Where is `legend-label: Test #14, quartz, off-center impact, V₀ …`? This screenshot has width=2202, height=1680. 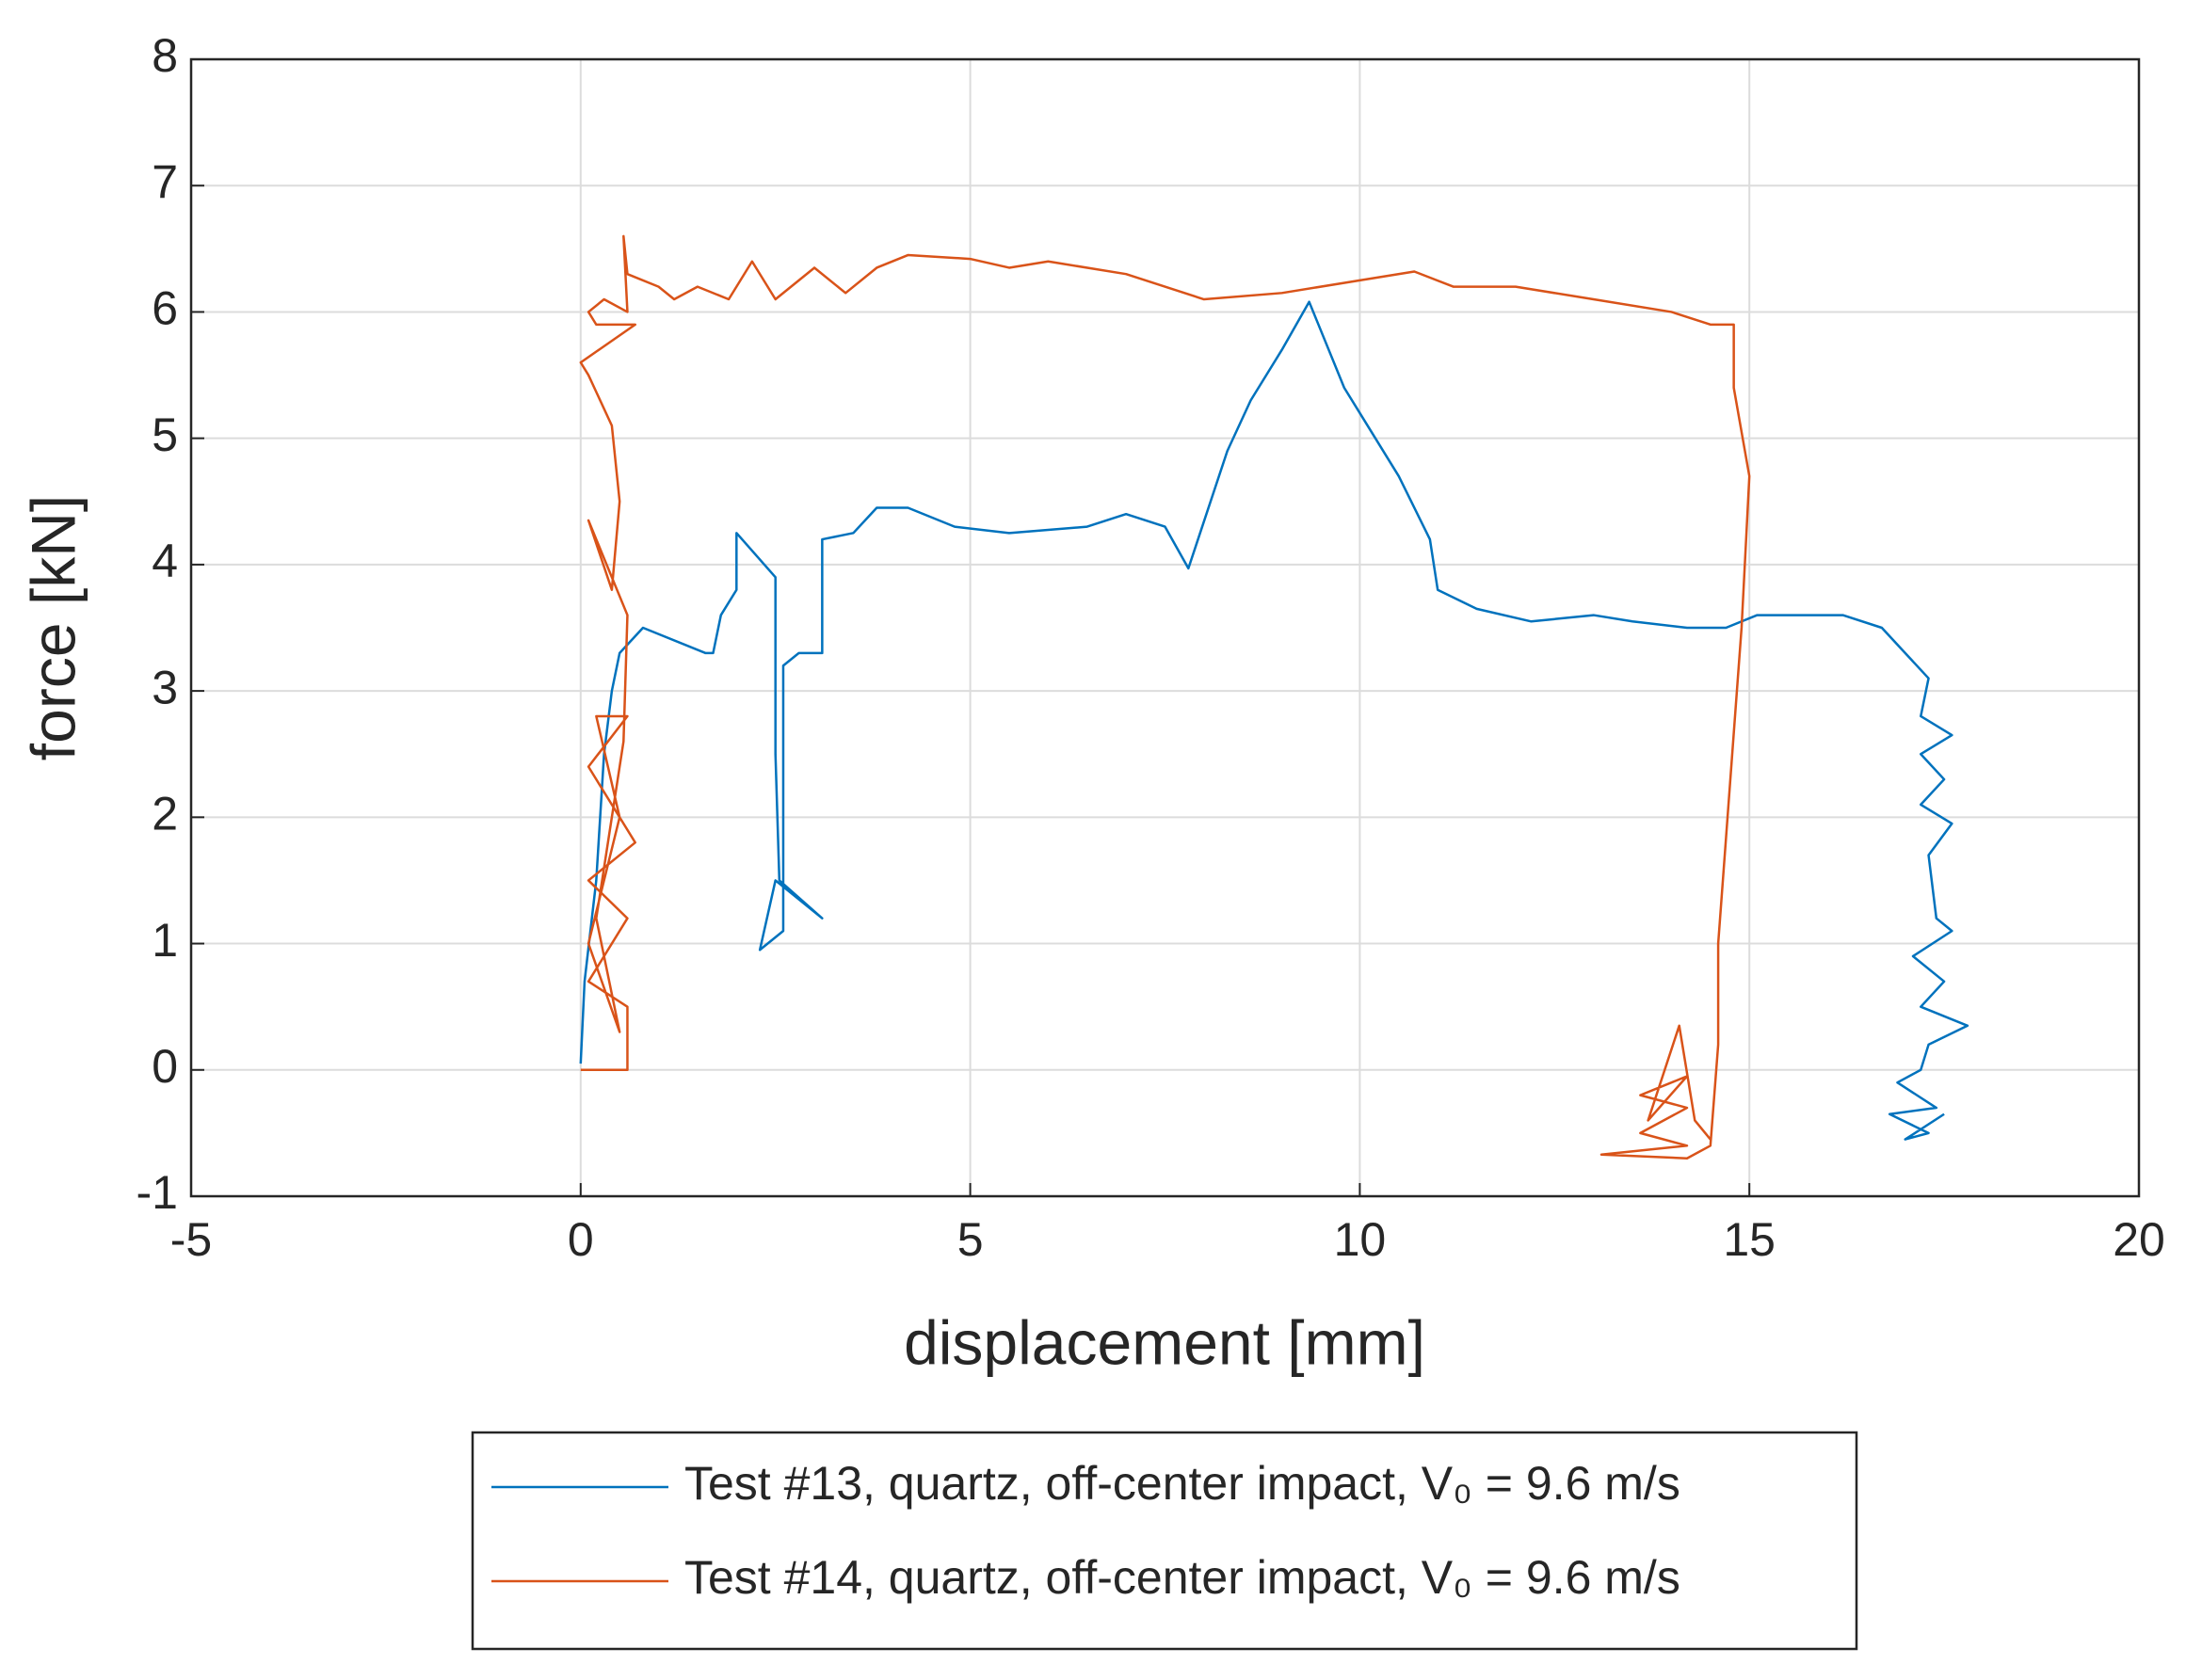 legend-label: Test #14, quartz, off-center impact, V₀ … is located at coordinates (1182, 1577).